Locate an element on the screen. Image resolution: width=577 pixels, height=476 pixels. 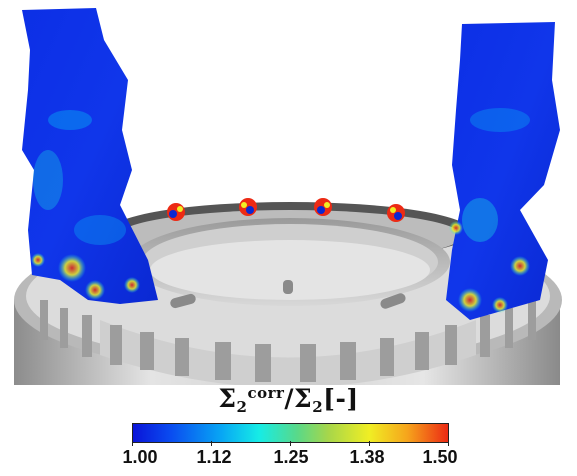
colorbar-tick-label: 1.00 is located at coordinates (140, 457).